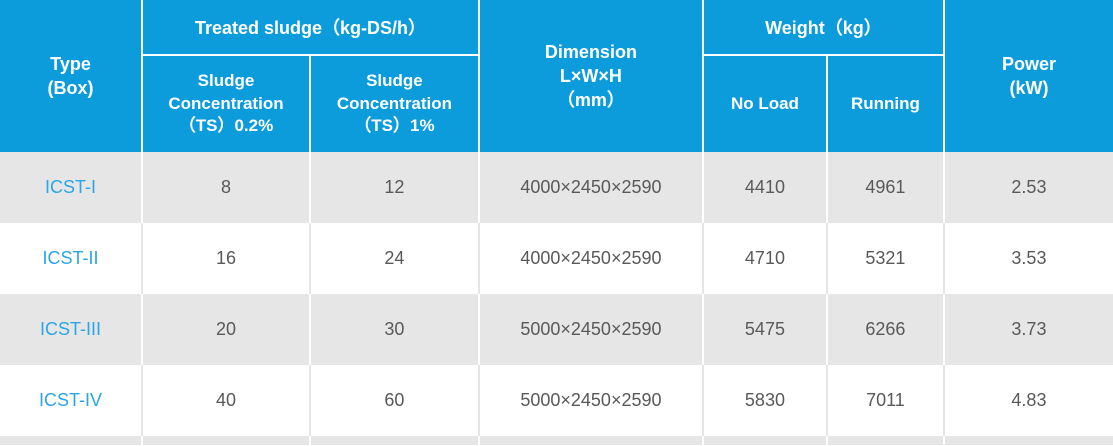 This screenshot has width=1113, height=446. What do you see at coordinates (1028, 76) in the screenshot?
I see `header-power: Power (kW)` at bounding box center [1028, 76].